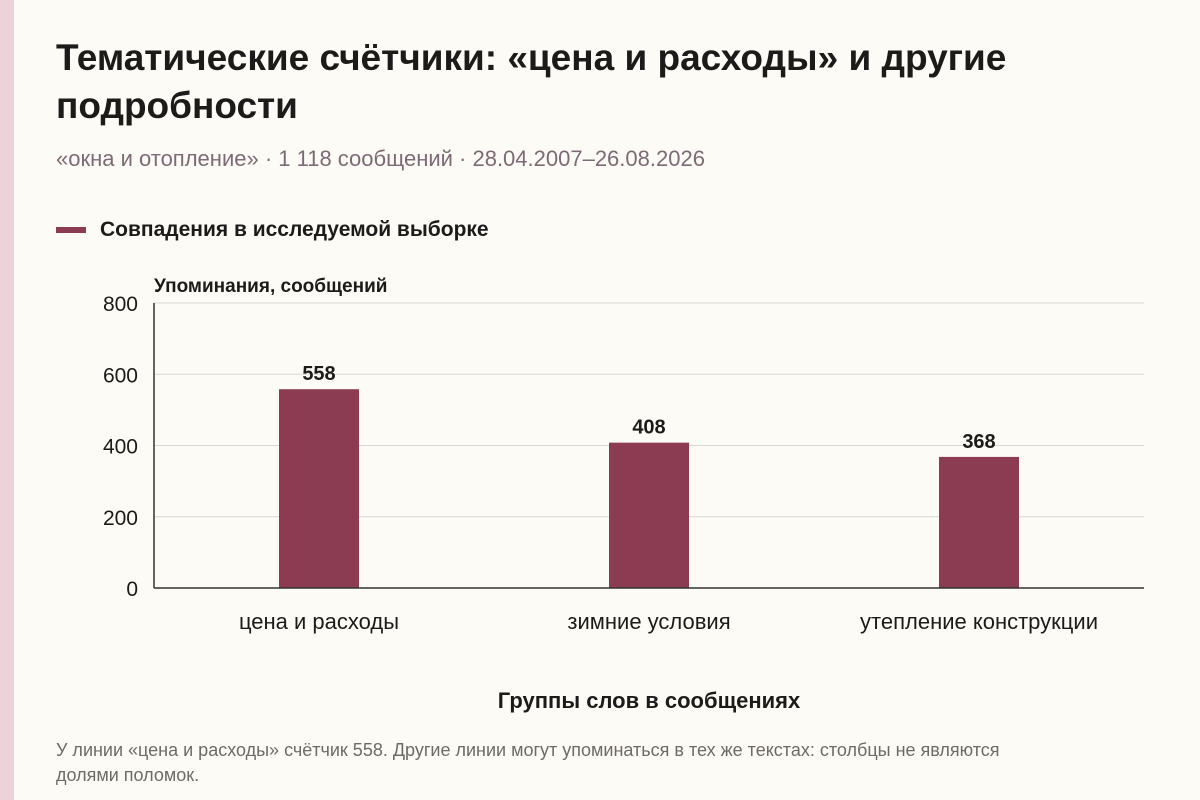  What do you see at coordinates (120, 518) in the screenshot?
I see `y-tick-label: 200` at bounding box center [120, 518].